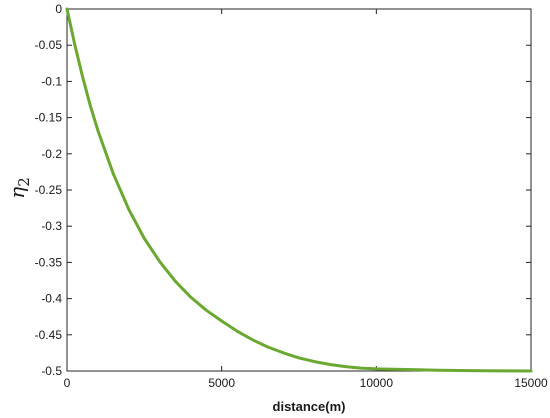  Describe the element at coordinates (49, 45) in the screenshot. I see `y-tick-label: -0.05` at that location.